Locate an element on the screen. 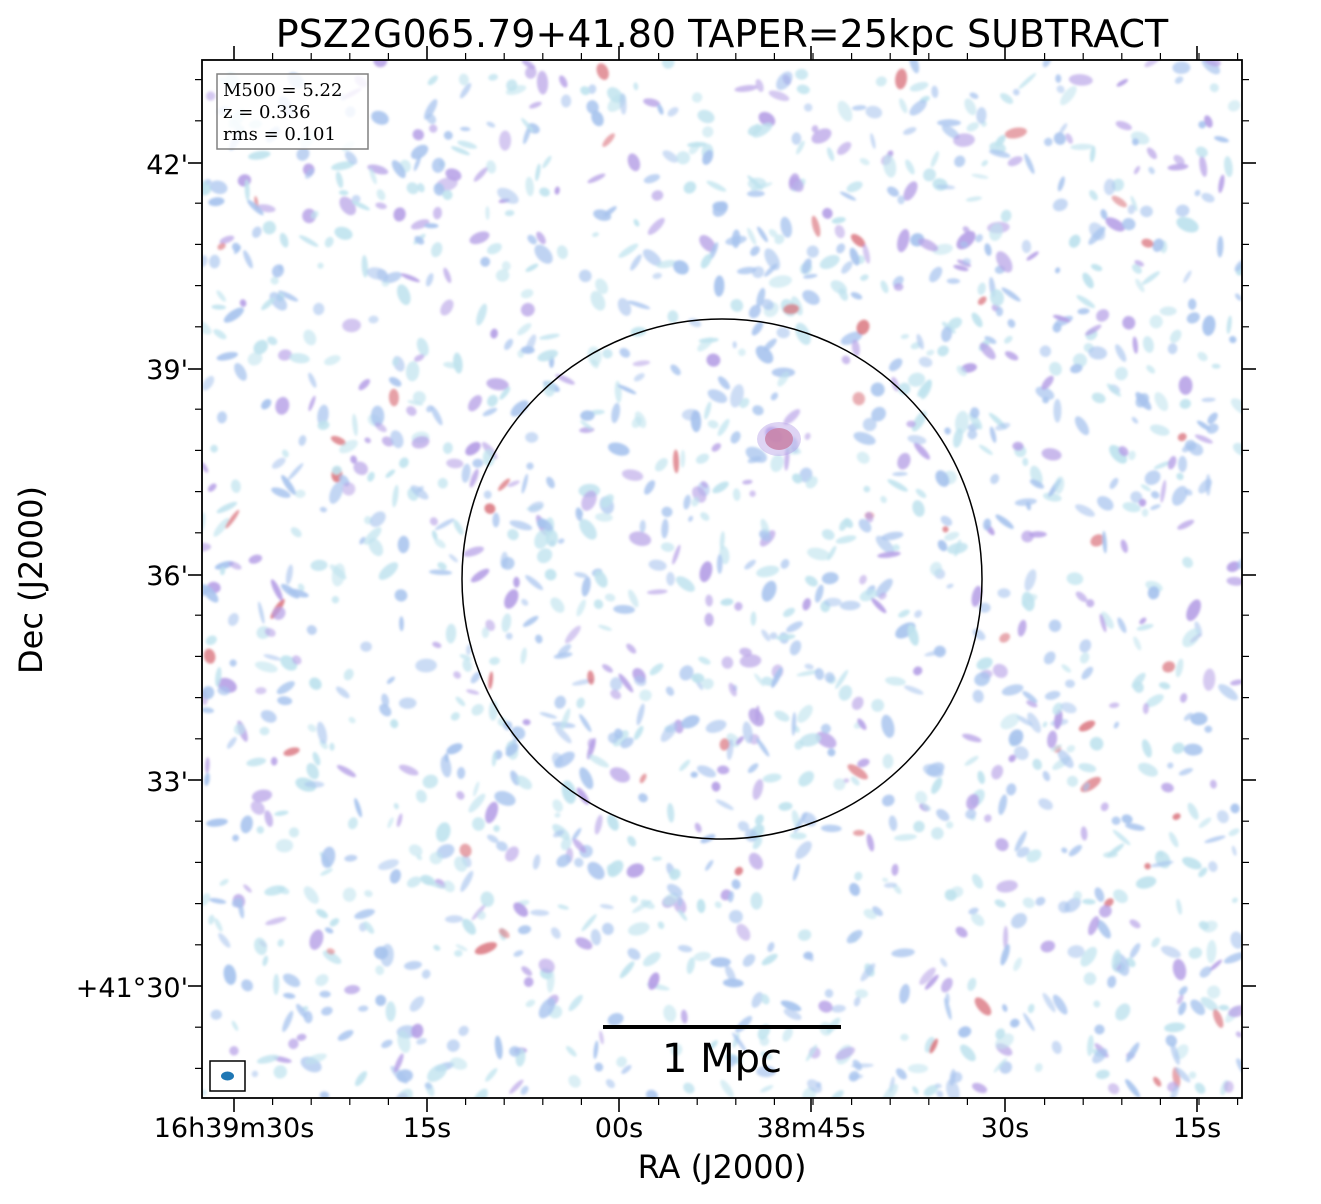  y-axis: +41°30' 33' 36' 39' 42' Dec (J2000) is located at coordinates (100, 577).